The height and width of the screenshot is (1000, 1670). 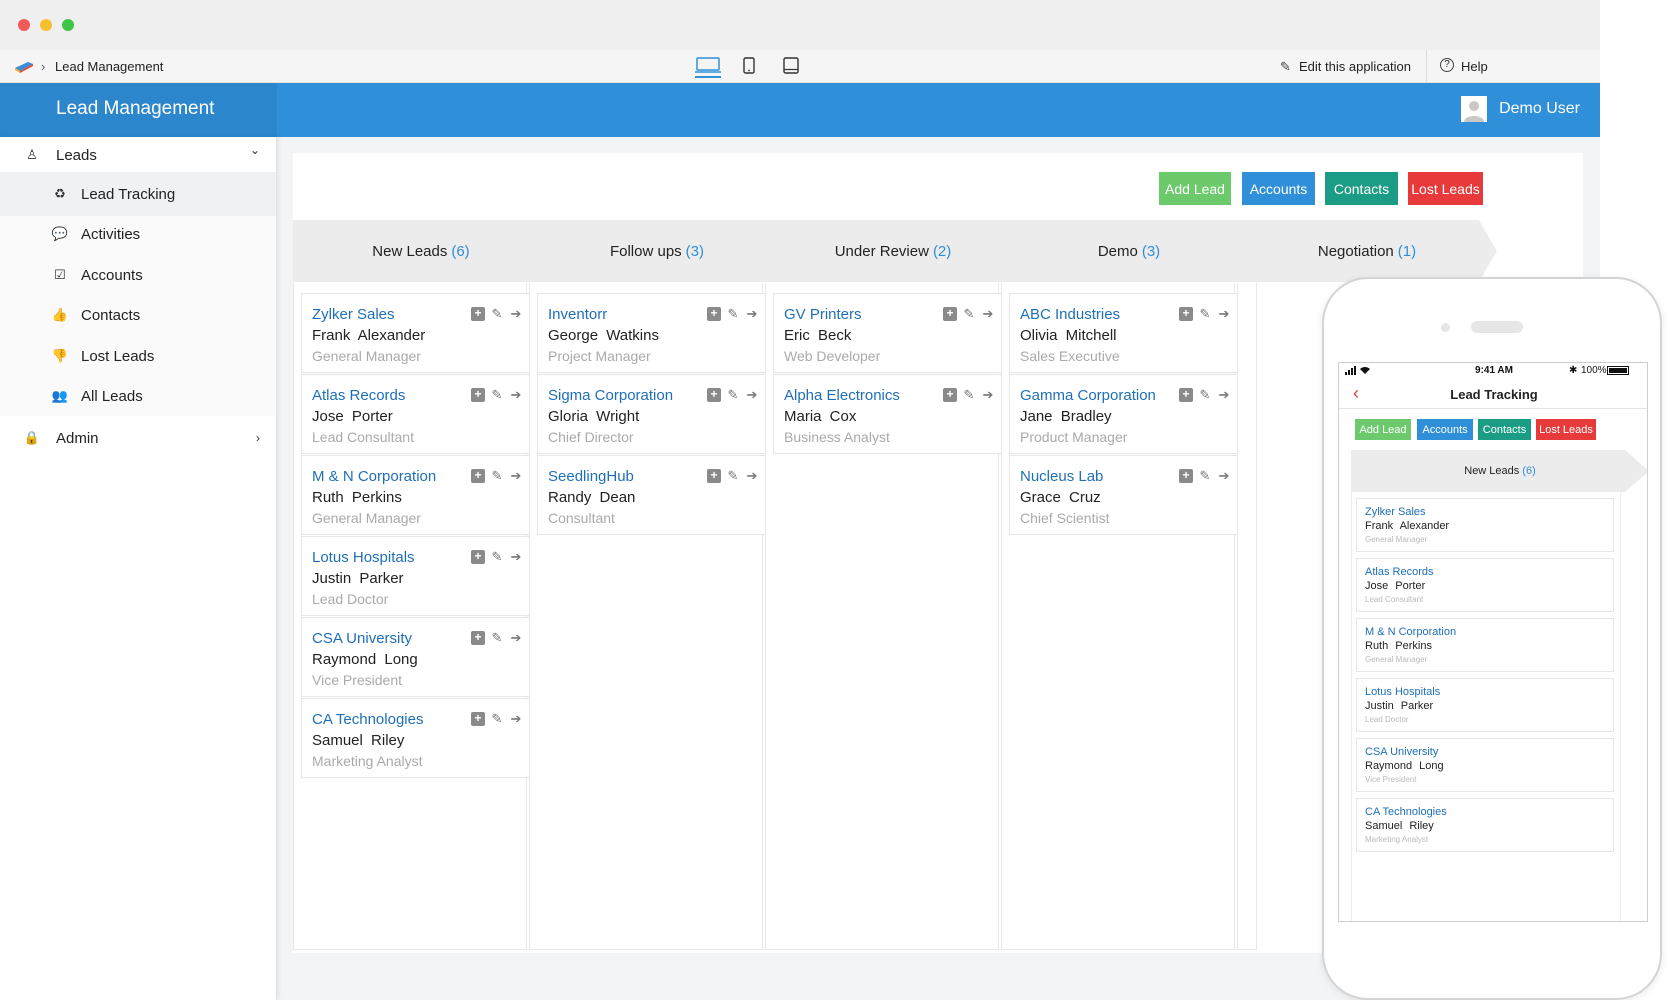 What do you see at coordinates (1088, 395) in the screenshot?
I see `lead-company: Gamma Corporation` at bounding box center [1088, 395].